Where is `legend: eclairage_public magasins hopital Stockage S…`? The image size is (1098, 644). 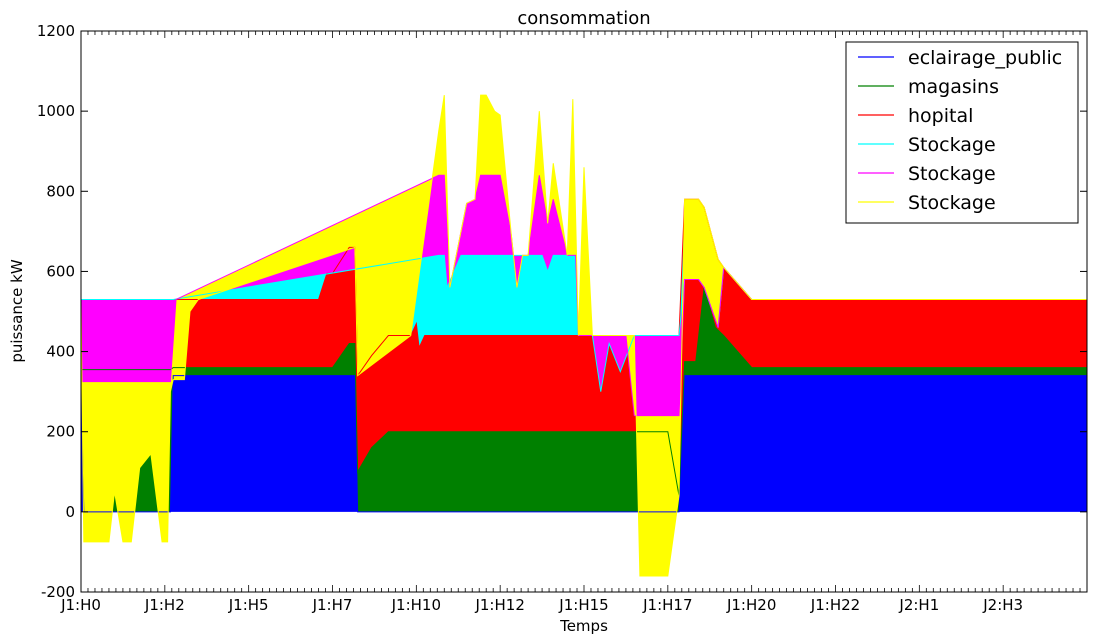 legend: eclairage_public magasins hopital Stockage S… is located at coordinates (962, 132).